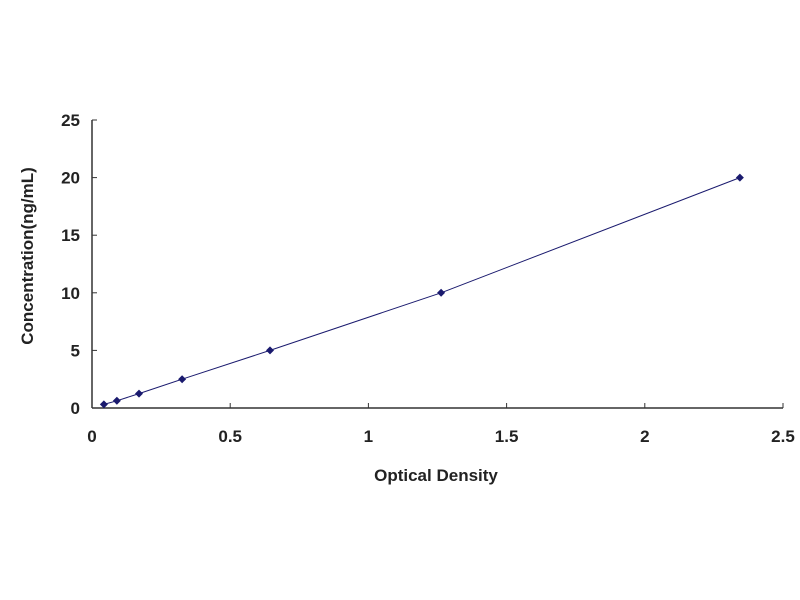 This screenshot has width=800, height=600. What do you see at coordinates (70, 293) in the screenshot?
I see `y-tick-label: 10` at bounding box center [70, 293].